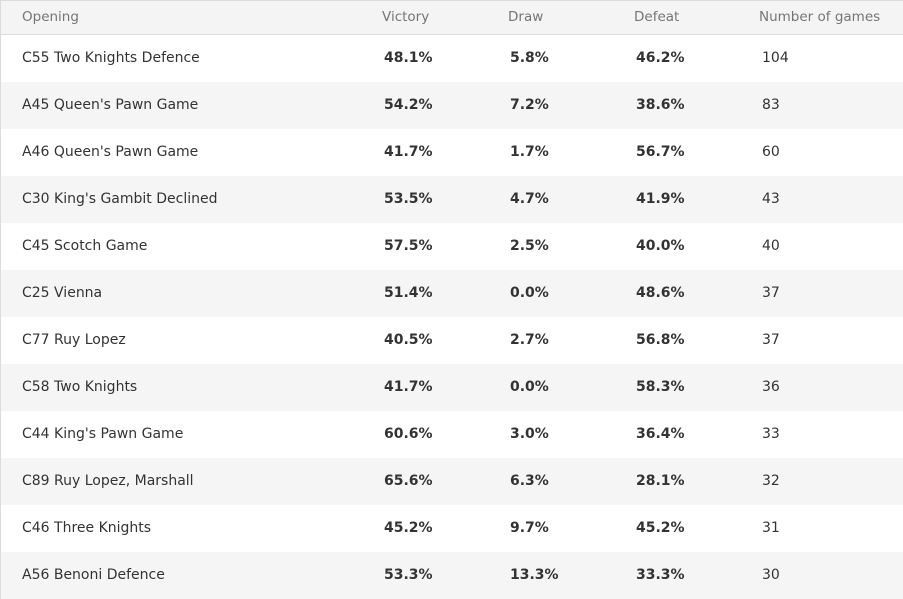 This screenshot has height=599, width=903. What do you see at coordinates (80, 387) in the screenshot?
I see `opening-cell: C58 Two Knights` at bounding box center [80, 387].